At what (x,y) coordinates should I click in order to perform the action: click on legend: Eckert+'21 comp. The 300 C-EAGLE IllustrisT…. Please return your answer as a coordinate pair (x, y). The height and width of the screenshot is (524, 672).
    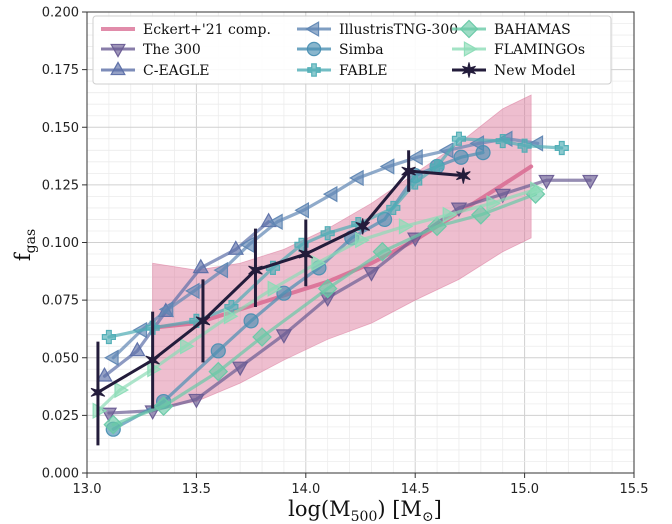
    Looking at the image, I should click on (352, 50).